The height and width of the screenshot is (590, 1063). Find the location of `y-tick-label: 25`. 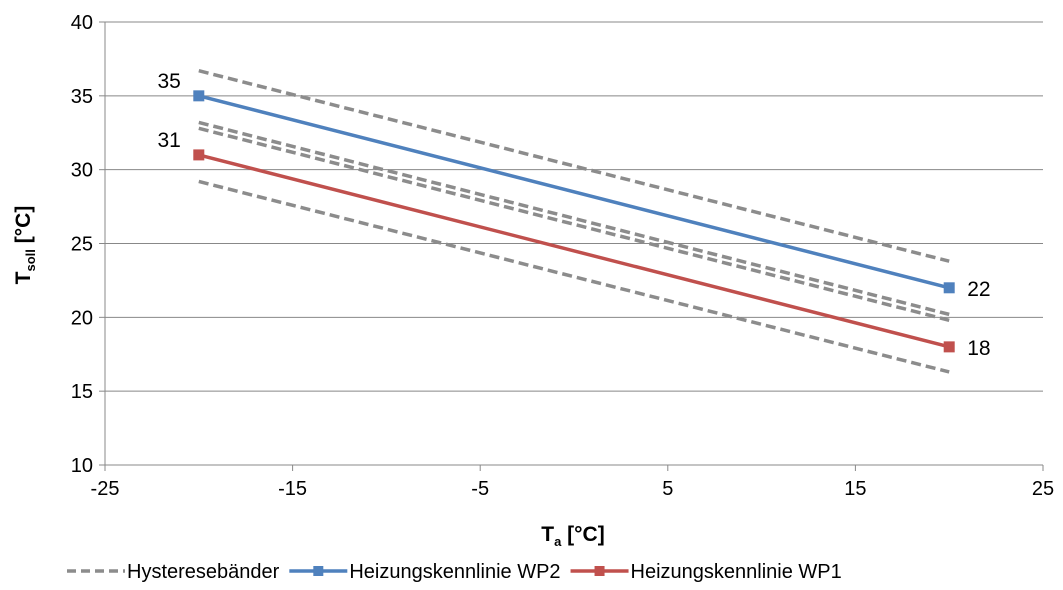

y-tick-label: 25 is located at coordinates (82, 245).